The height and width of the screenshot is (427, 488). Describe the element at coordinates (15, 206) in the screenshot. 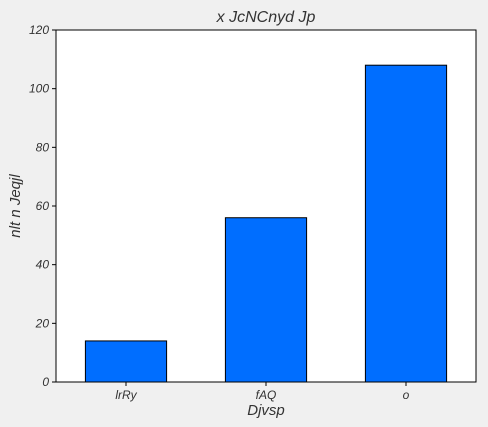

I see `y-axis-label: nlt n Jeqjl` at that location.